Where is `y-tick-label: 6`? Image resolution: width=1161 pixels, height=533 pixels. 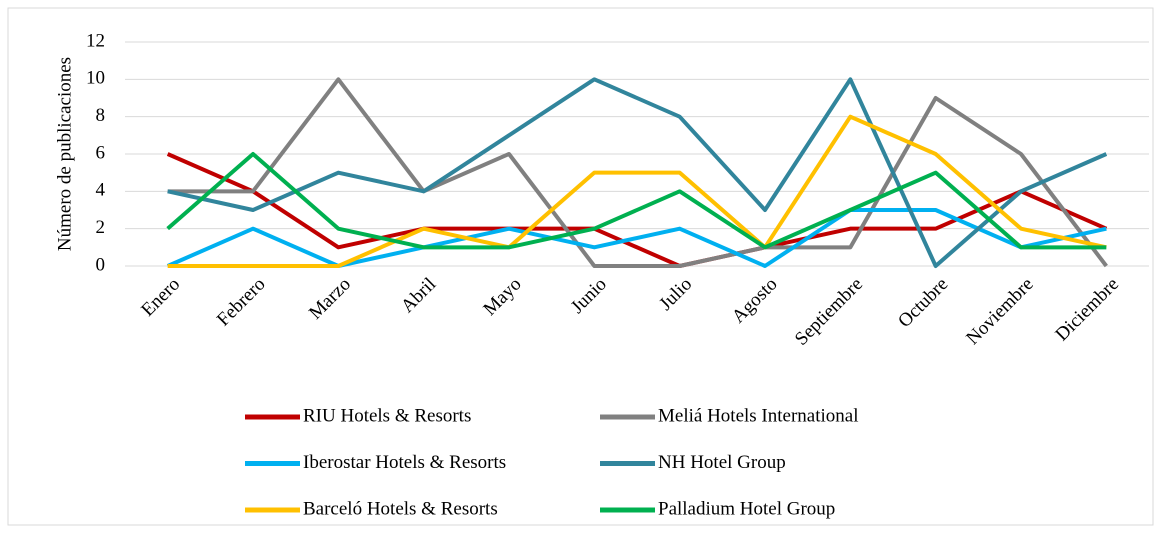
y-tick-label: 6 is located at coordinates (101, 152).